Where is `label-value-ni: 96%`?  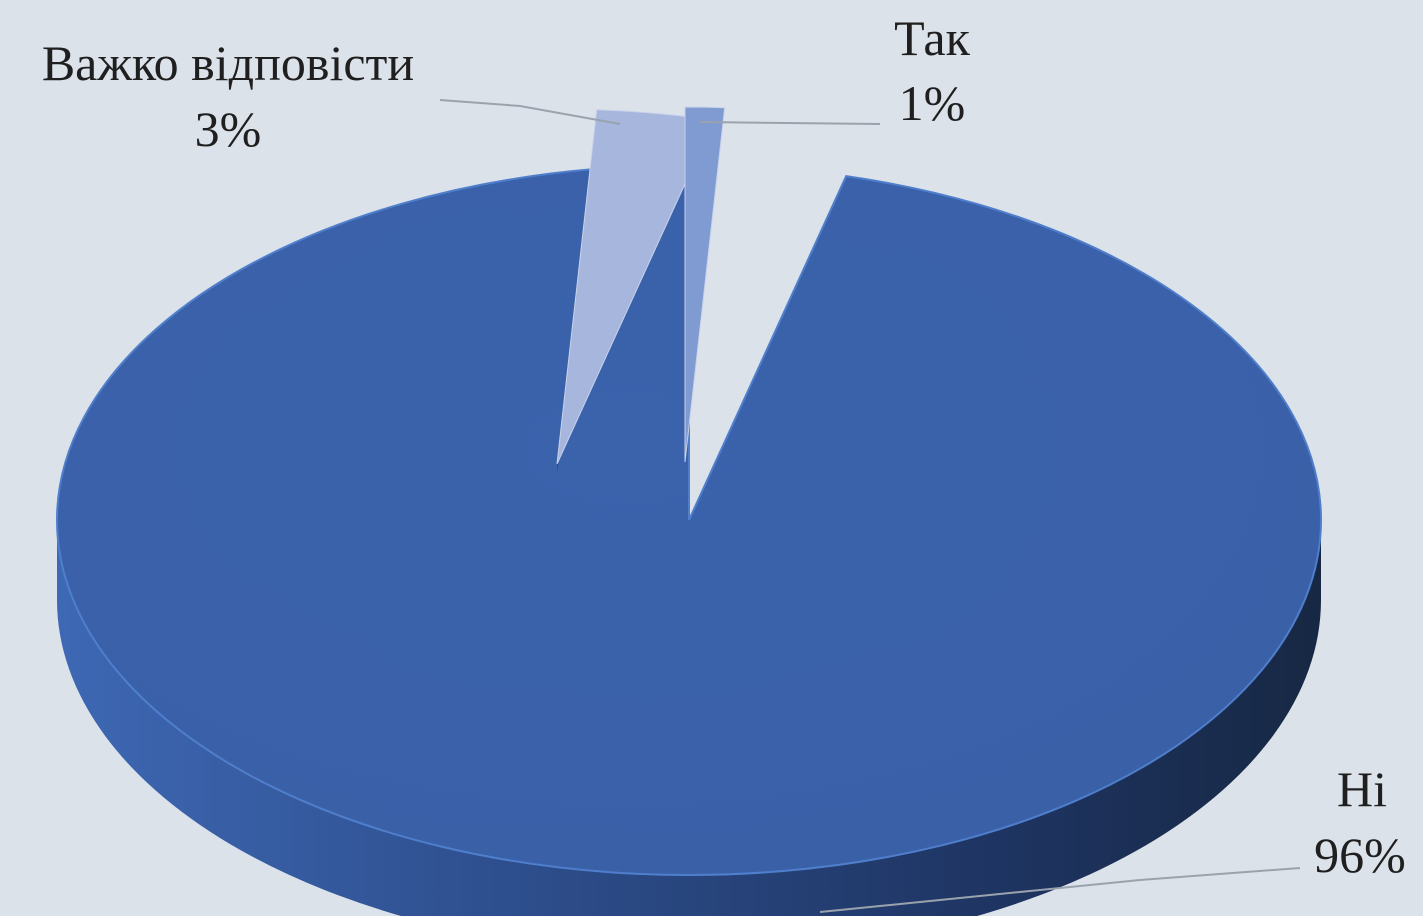 label-value-ni: 96% is located at coordinates (1360, 855).